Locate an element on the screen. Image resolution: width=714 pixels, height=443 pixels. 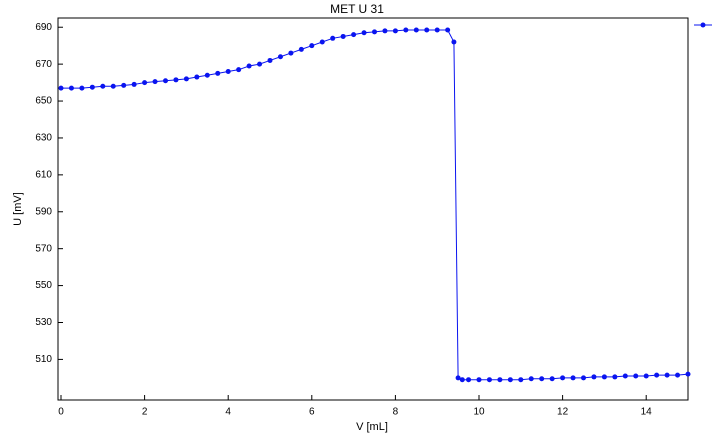
y-axis-label: U [mV] is located at coordinates (18, 209).